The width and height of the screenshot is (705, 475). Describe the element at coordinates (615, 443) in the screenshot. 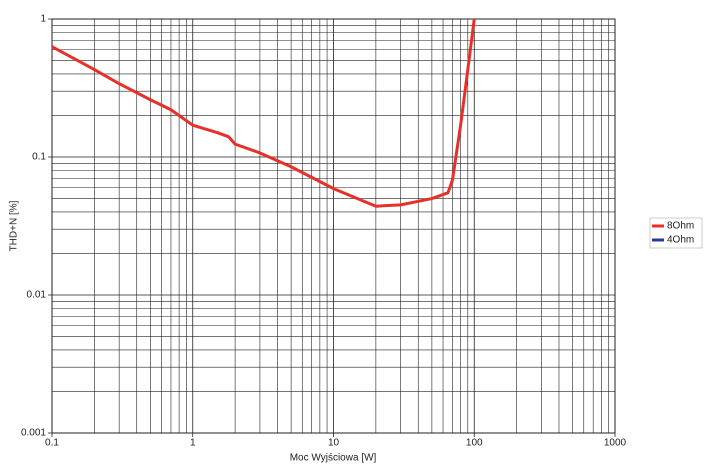

I see `x-tick-label: 1000` at that location.